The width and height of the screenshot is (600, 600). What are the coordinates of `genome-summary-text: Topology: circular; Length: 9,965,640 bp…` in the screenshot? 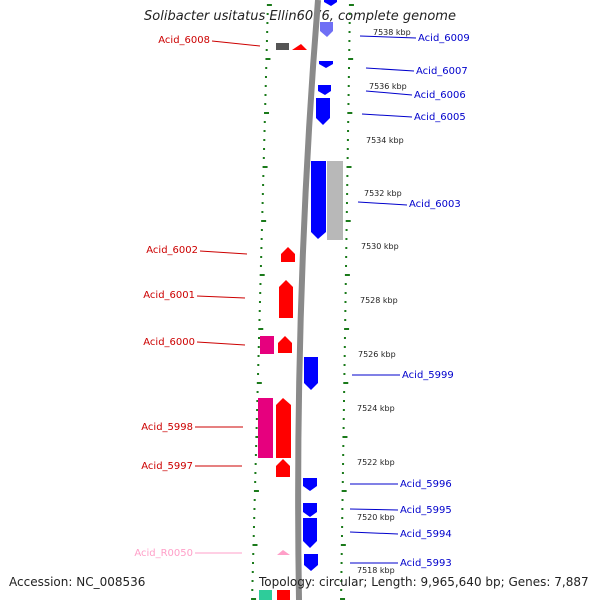 It's located at (424, 582).